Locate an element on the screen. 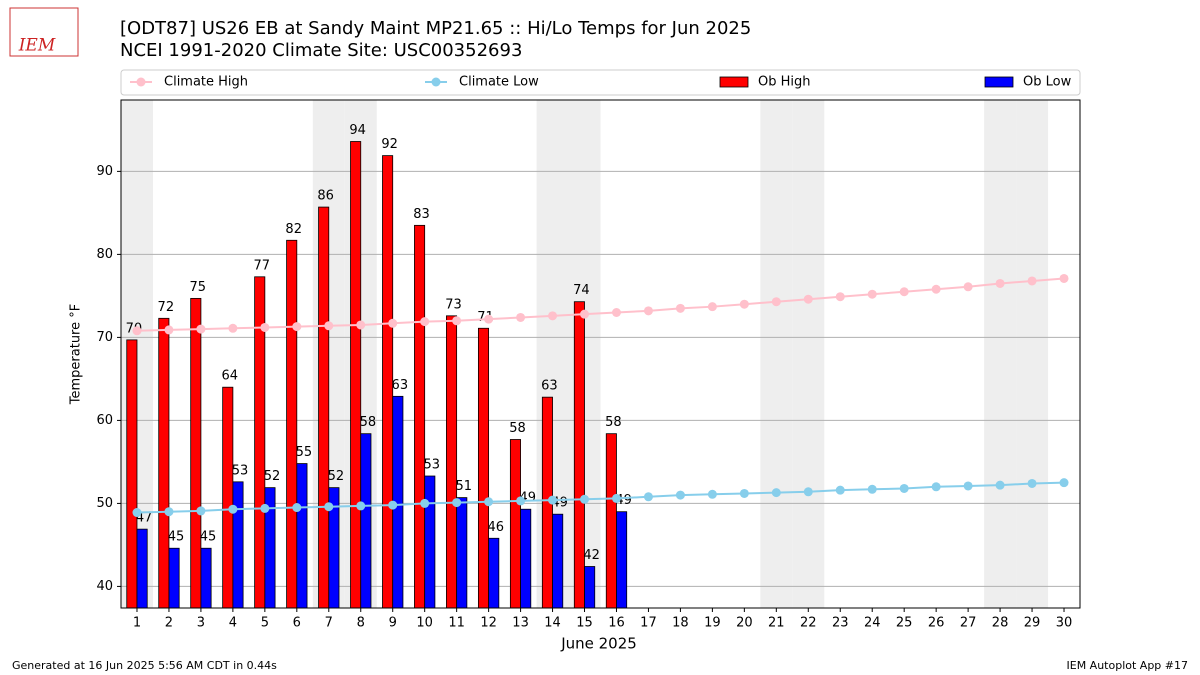 The image size is (1200, 675). x-tick-label: 22 is located at coordinates (808, 623).